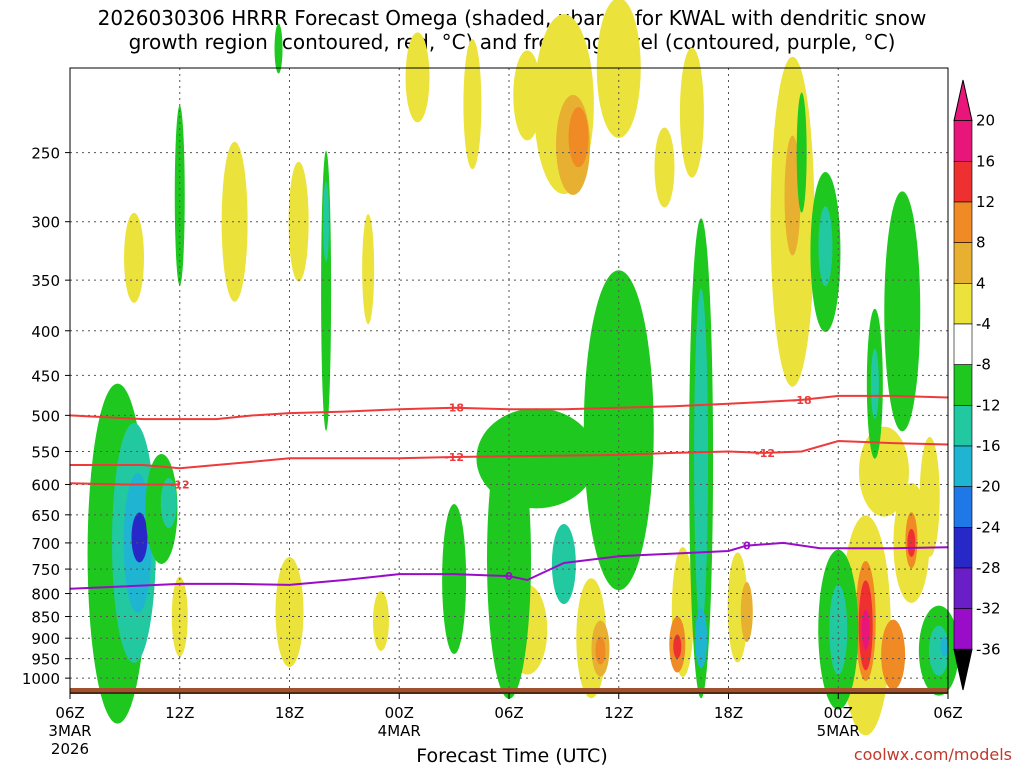 This screenshot has width=1024, height=768. Describe the element at coordinates (69, 731) in the screenshot. I see `x-tick-date: 3MAR` at that location.